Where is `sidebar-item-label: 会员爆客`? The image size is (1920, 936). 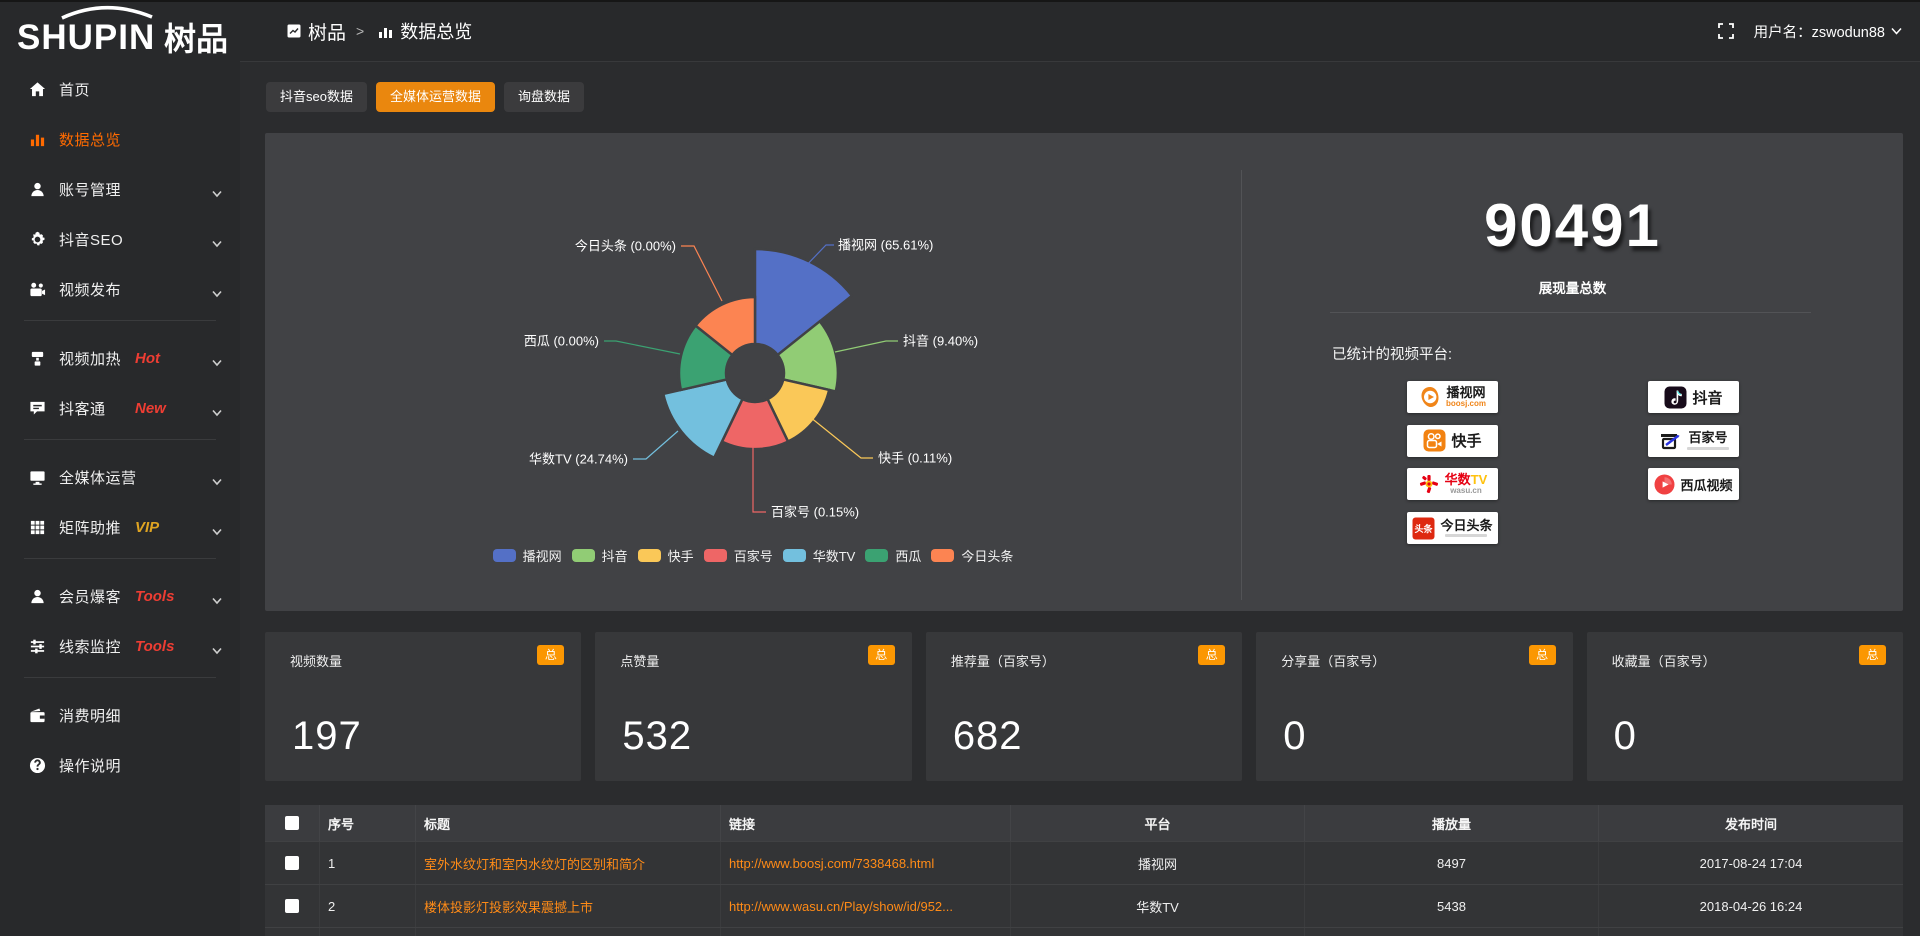 sidebar-item-label: 会员爆客 is located at coordinates (90, 597).